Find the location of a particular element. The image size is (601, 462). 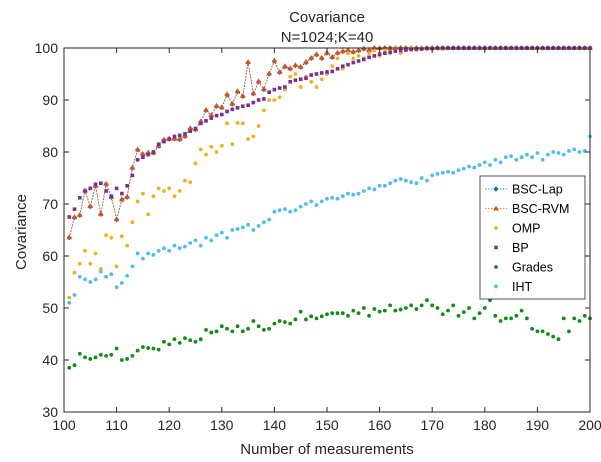

legend-label-iht: IHT is located at coordinates (522, 287).